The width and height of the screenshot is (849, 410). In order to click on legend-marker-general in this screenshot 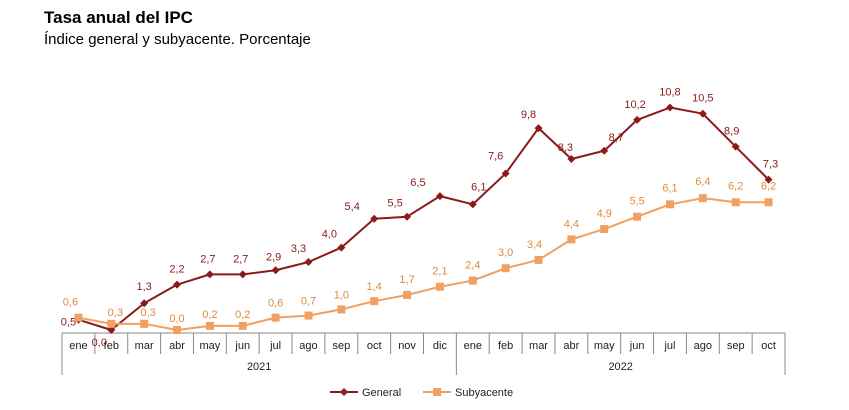, I will do `click(344, 392)`.